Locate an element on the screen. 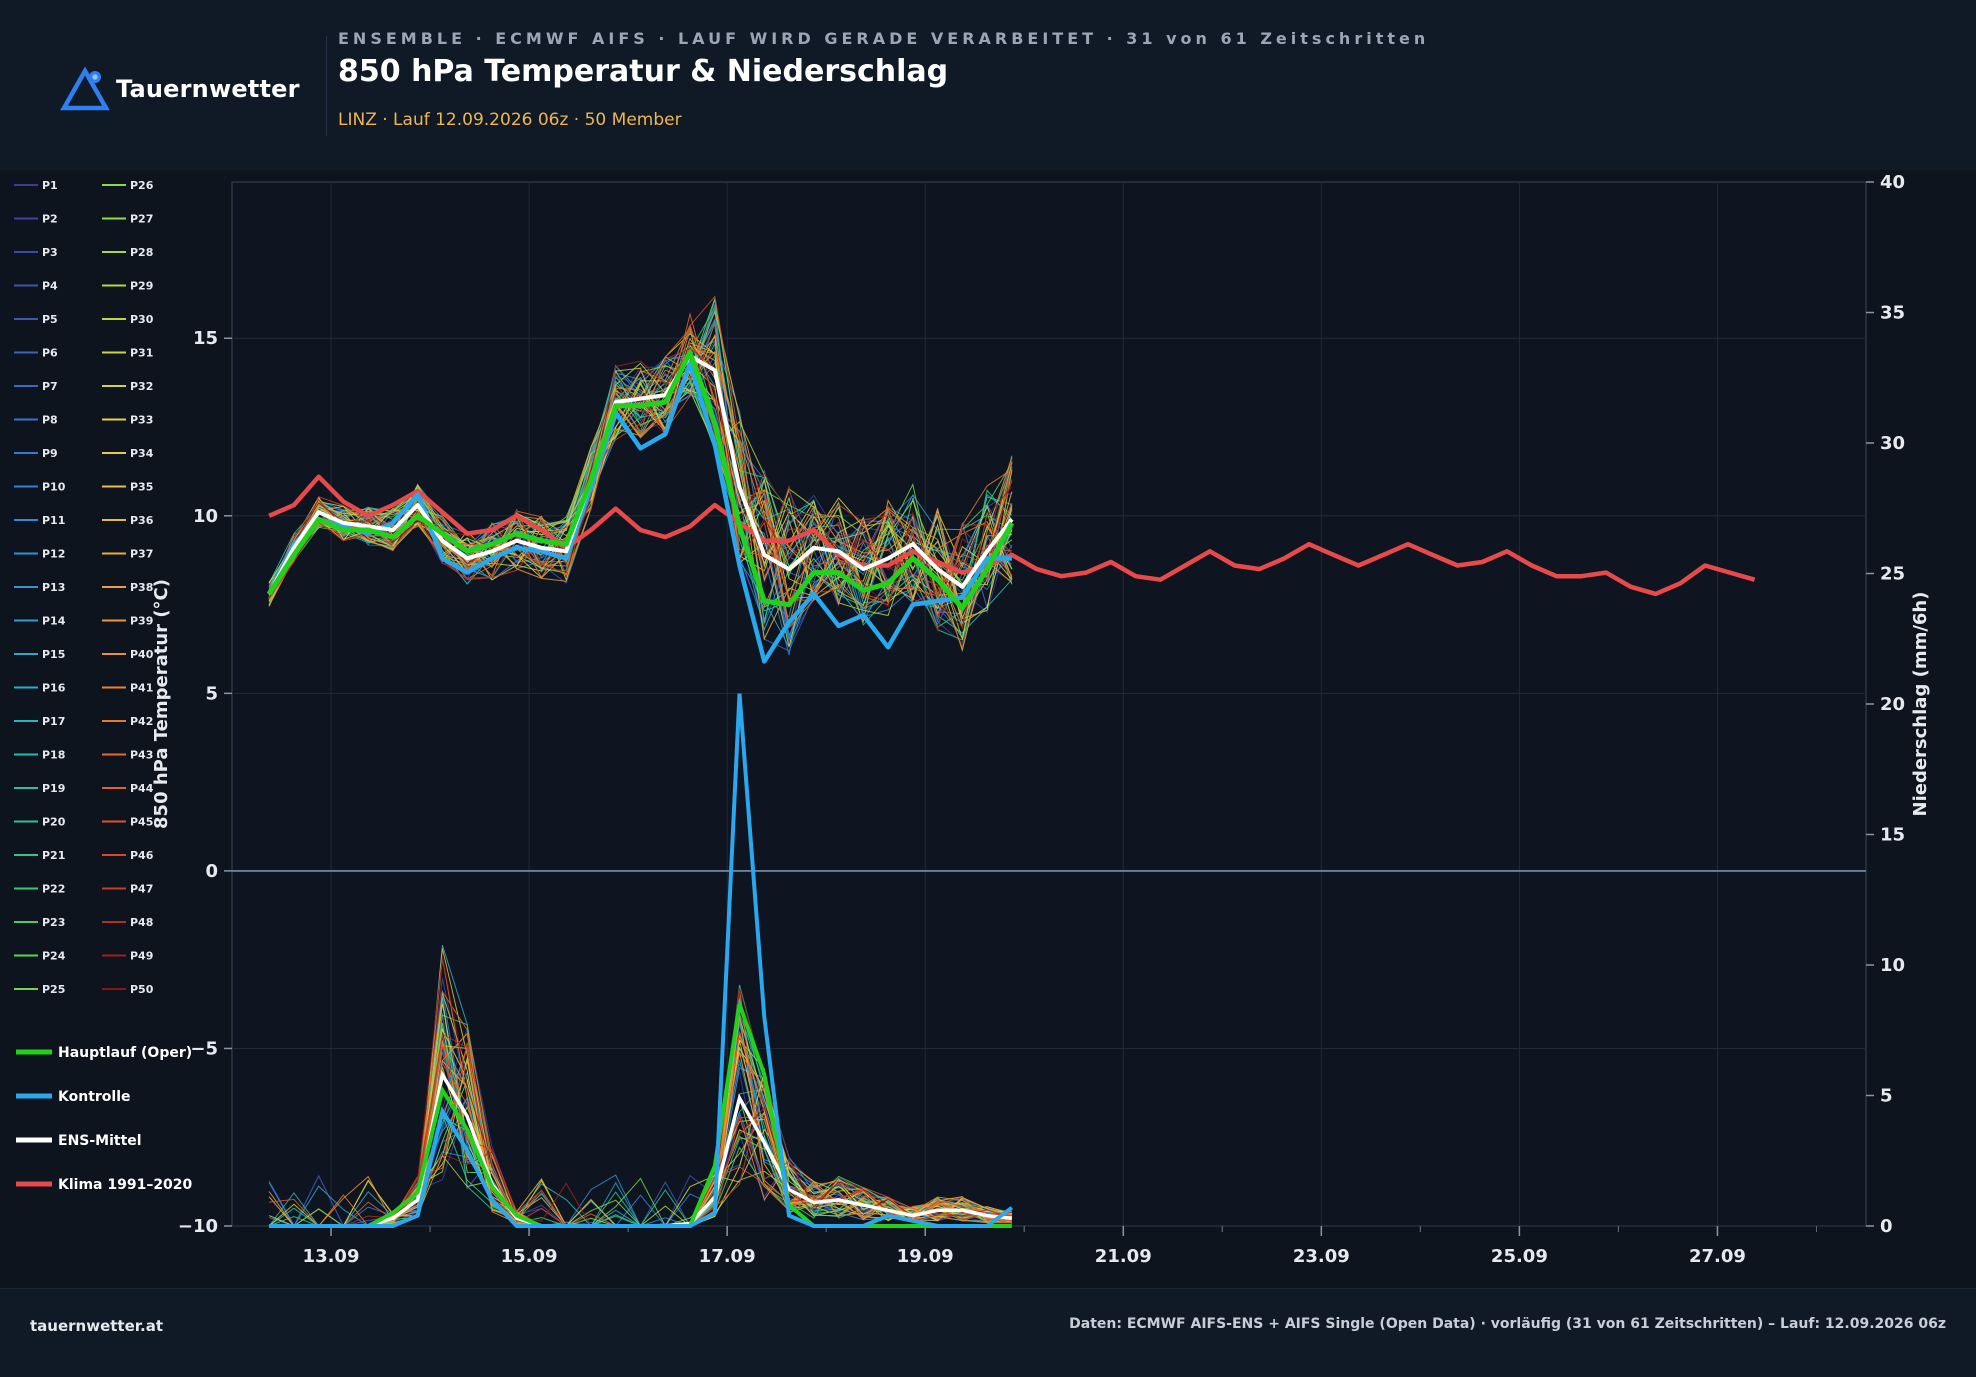  logo: Tauernwetter is located at coordinates (180, 89).